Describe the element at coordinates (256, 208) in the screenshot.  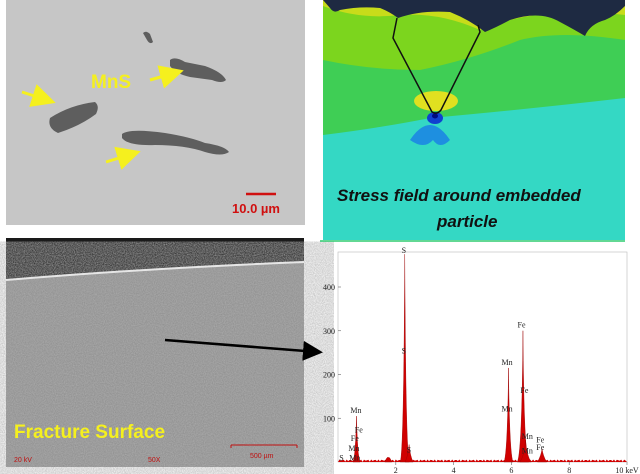
I see `scale-bar-label: 10.0 µm` at that location.